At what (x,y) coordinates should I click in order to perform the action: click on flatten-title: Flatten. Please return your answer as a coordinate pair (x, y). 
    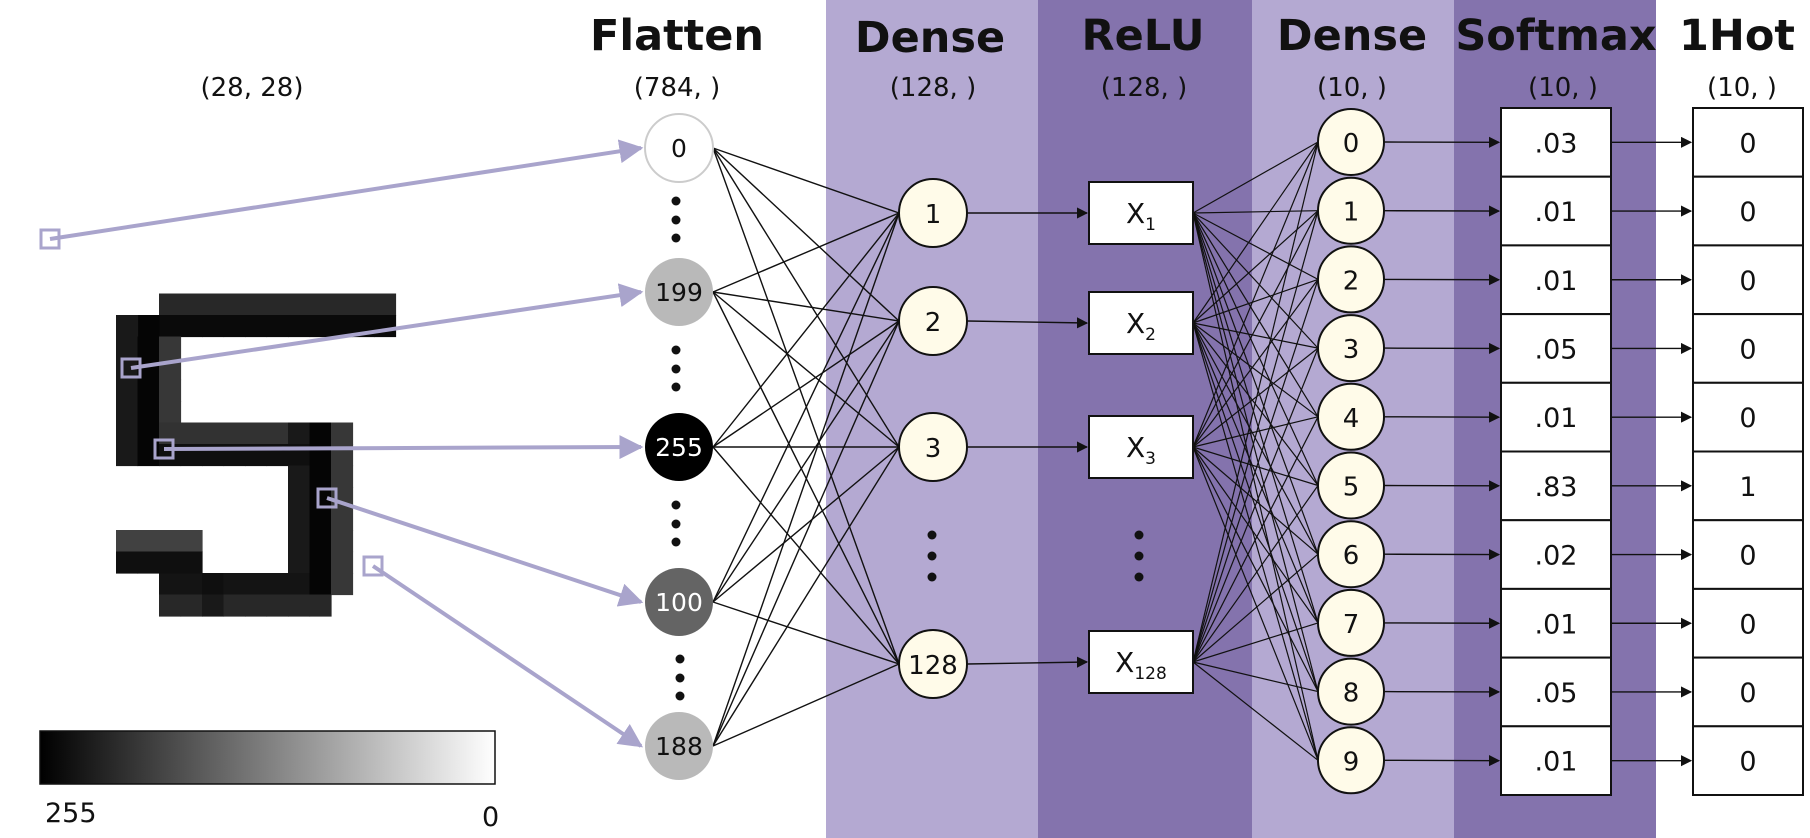
    Looking at the image, I should click on (677, 36).